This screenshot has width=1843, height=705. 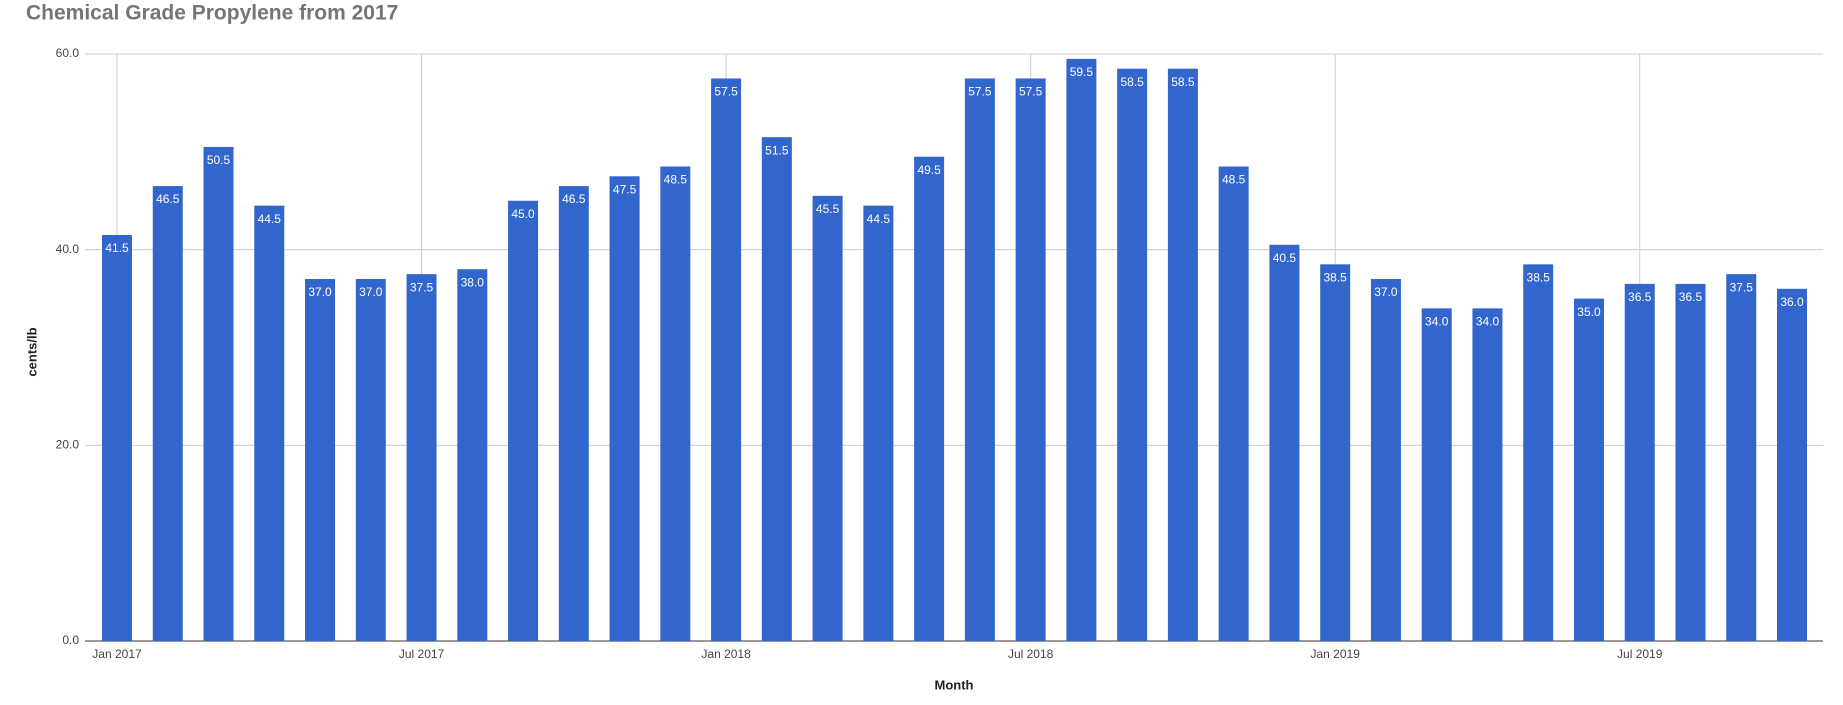 What do you see at coordinates (1285, 258) in the screenshot?
I see `data-label: 40.5` at bounding box center [1285, 258].